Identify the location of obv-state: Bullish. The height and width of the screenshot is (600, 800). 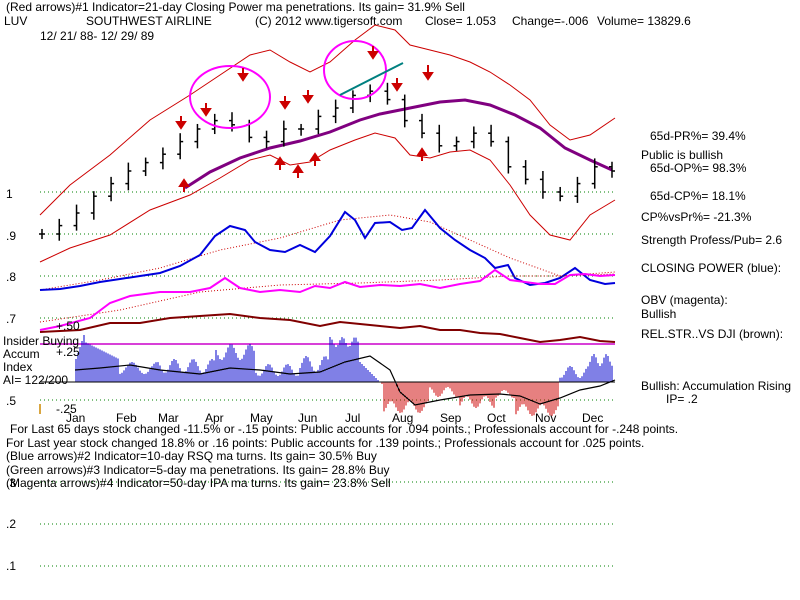
(658, 314).